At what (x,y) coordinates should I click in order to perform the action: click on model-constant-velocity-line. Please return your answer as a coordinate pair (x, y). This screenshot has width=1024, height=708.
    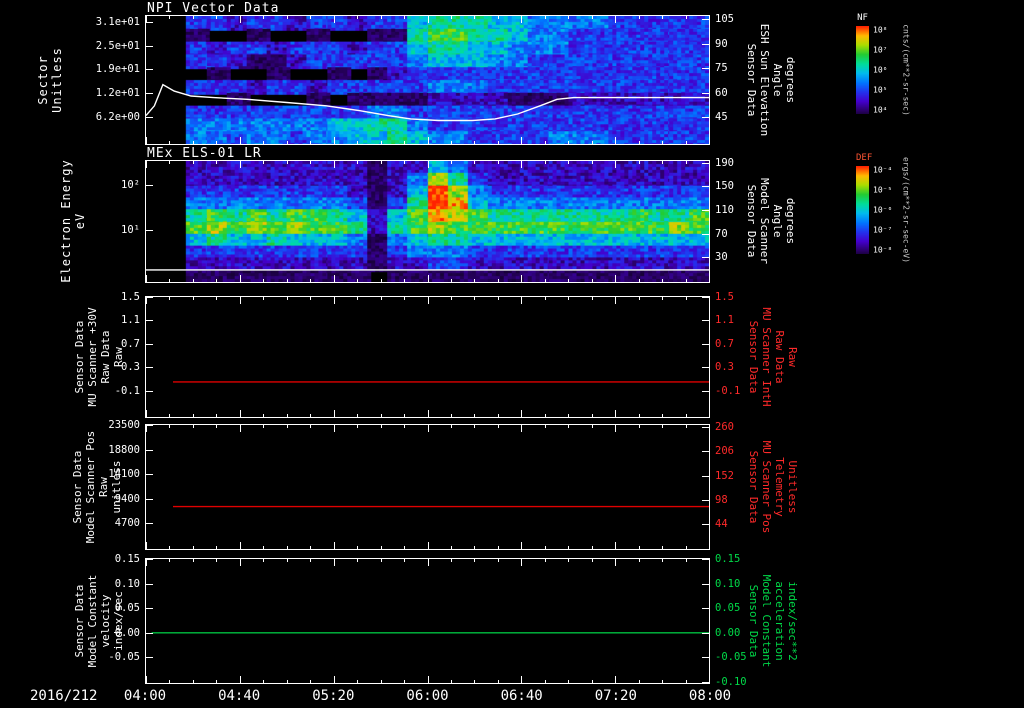
    Looking at the image, I should click on (430, 633).